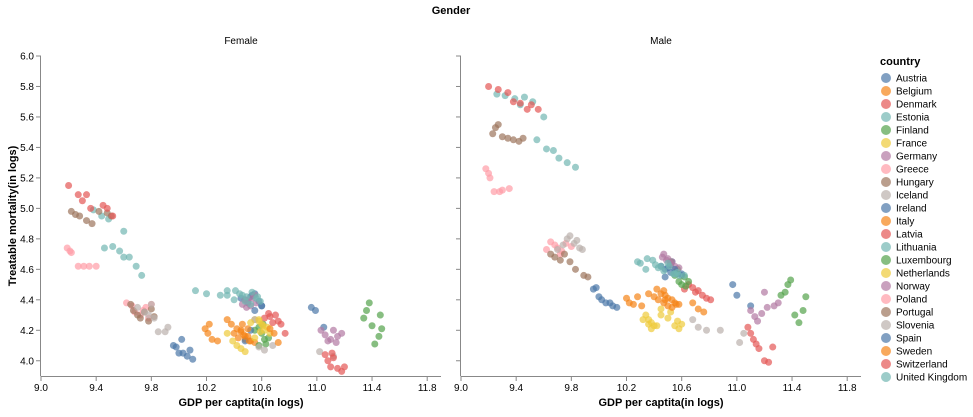 This screenshot has width=973, height=417. I want to click on x-tick-label: 10.6, so click(682, 388).